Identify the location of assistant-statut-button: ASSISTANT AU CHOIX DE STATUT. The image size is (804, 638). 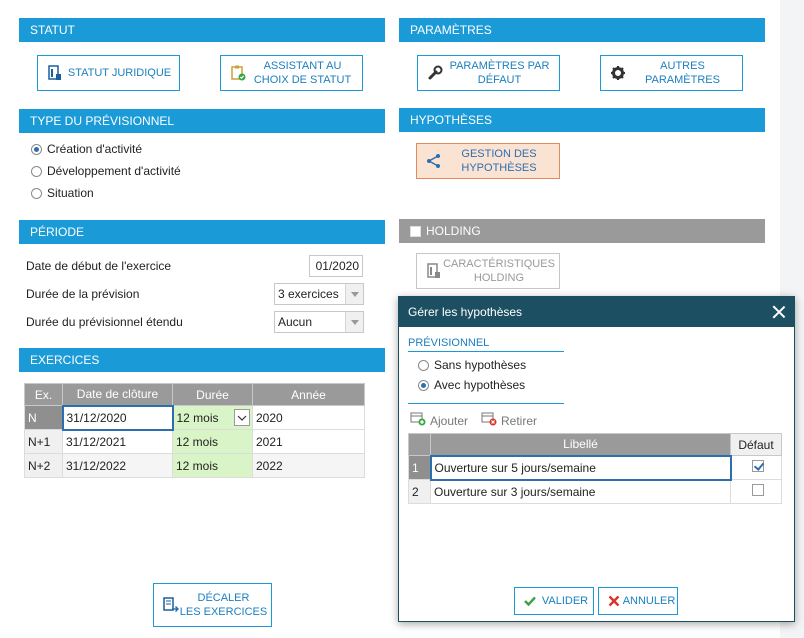
(291, 73).